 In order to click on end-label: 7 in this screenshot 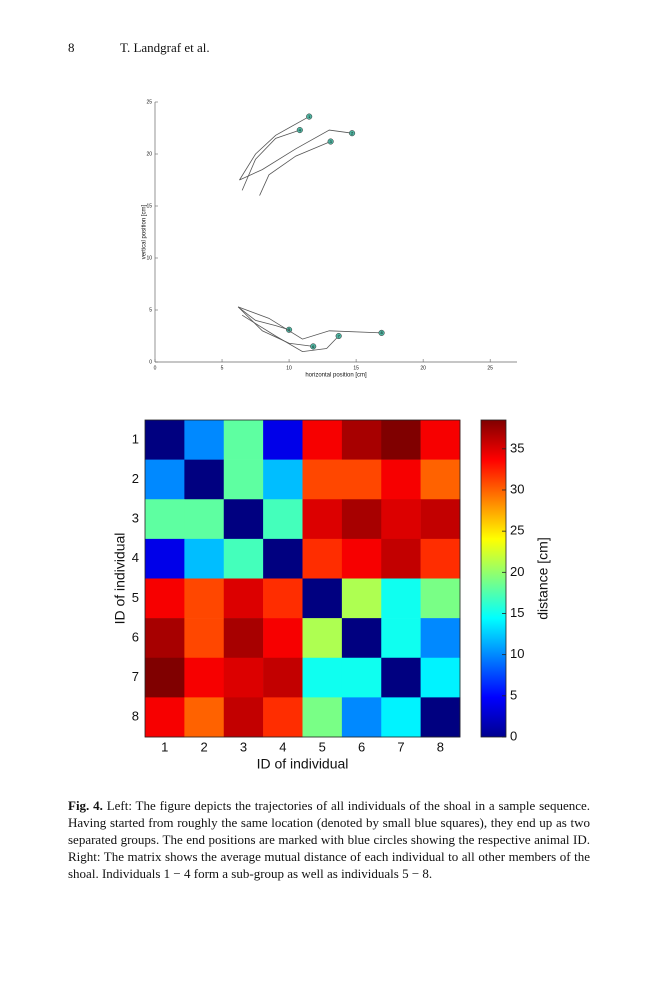, I will do `click(339, 335)`.